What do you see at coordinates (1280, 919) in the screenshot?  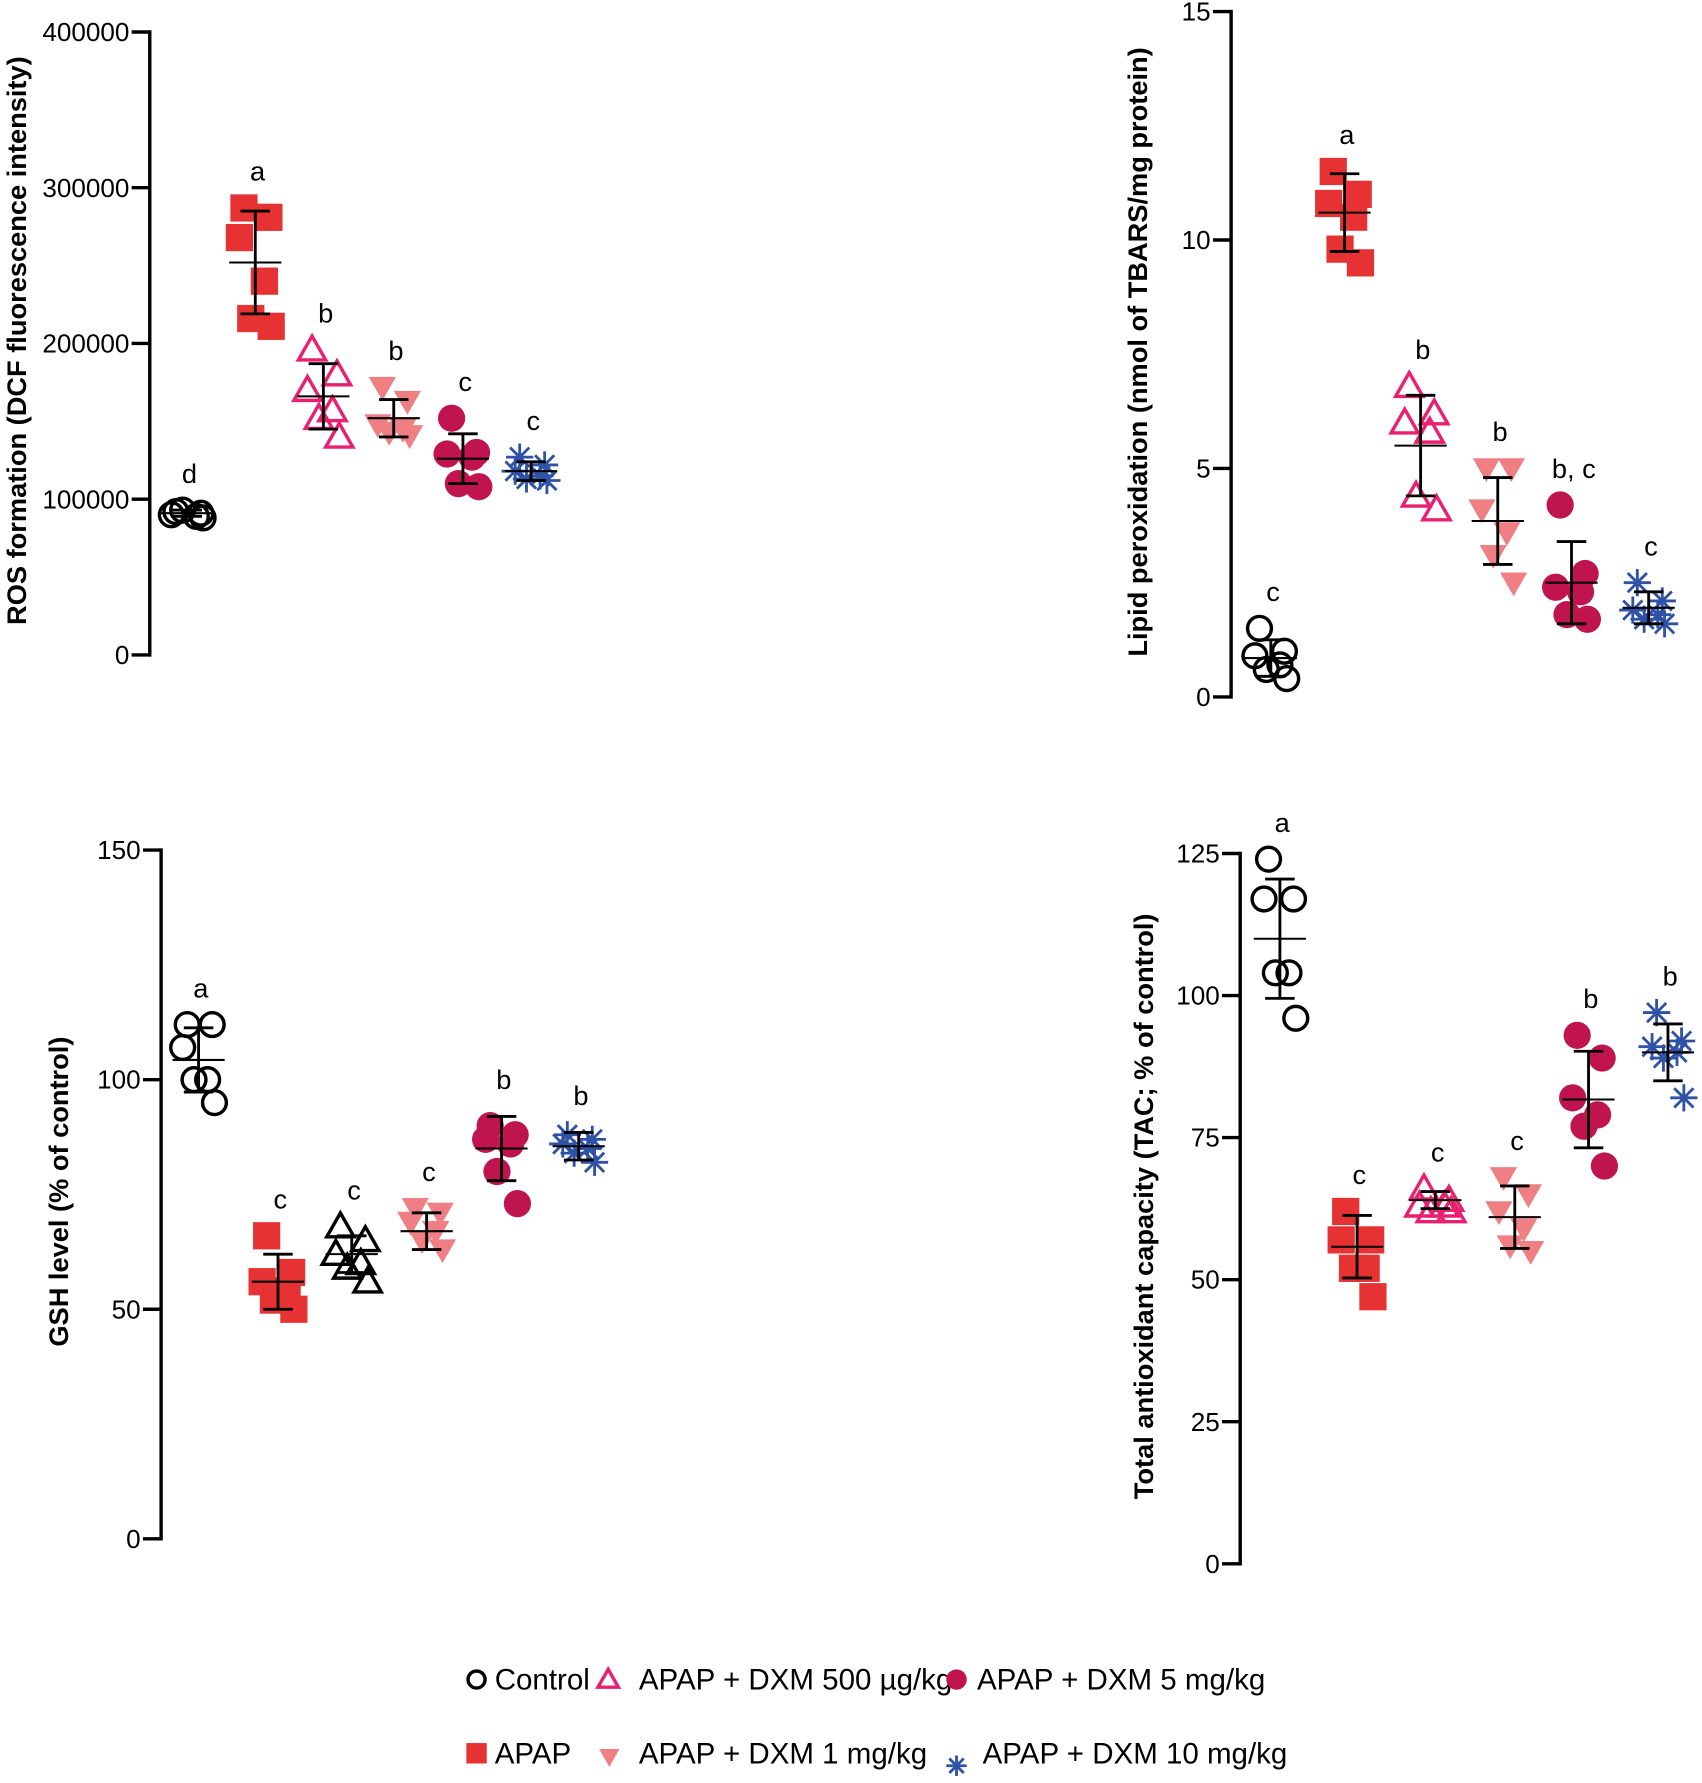 I see `group-0: a` at bounding box center [1280, 919].